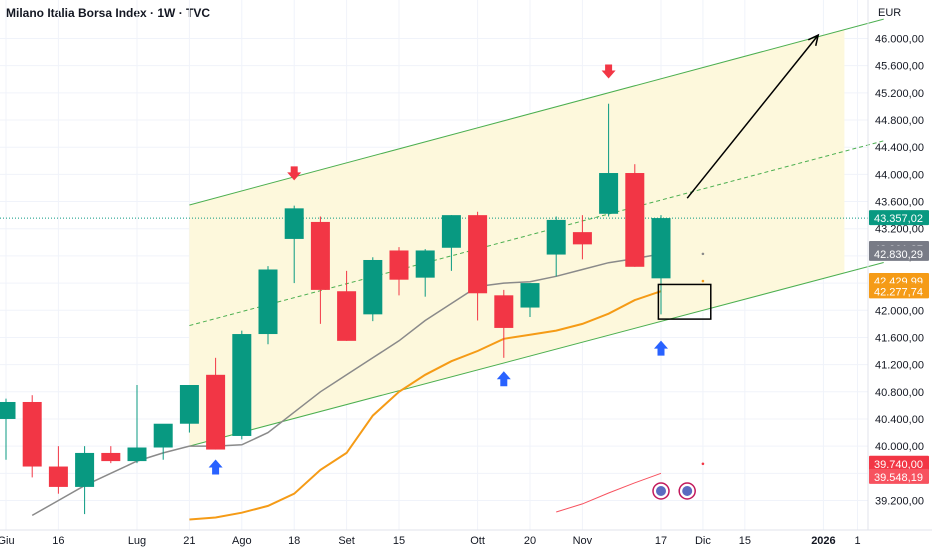  I want to click on y-tick-label: 43.600,00, so click(899, 203).